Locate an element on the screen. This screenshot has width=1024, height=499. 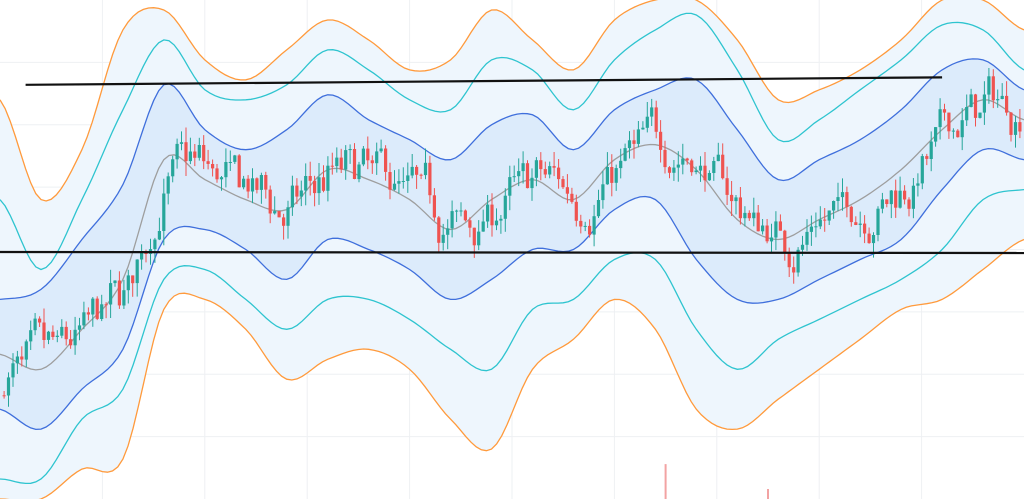
volume-bar is located at coordinates (665, 481).